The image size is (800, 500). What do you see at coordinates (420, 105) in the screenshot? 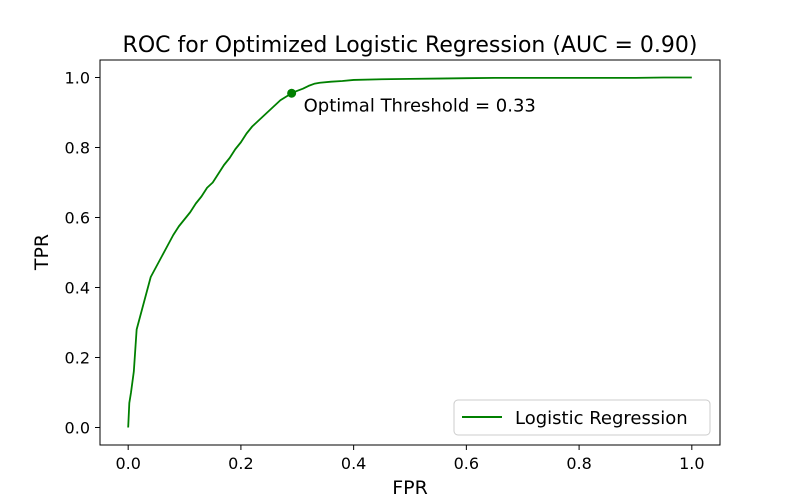
I see `optimal-threshold-label: Optimal Threshold = 0.33` at bounding box center [420, 105].